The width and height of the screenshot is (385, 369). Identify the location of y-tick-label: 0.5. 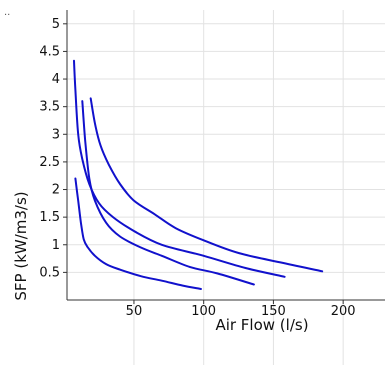
(49, 272).